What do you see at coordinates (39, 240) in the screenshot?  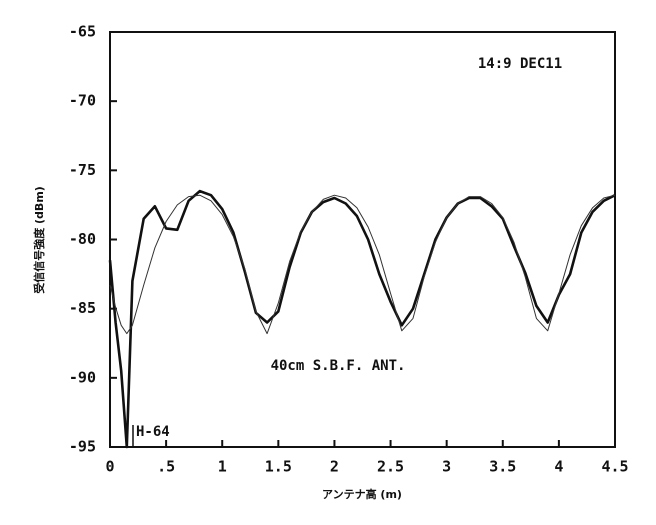 I see `y-axis-label: 受信信号強度 (dBm)` at bounding box center [39, 240].